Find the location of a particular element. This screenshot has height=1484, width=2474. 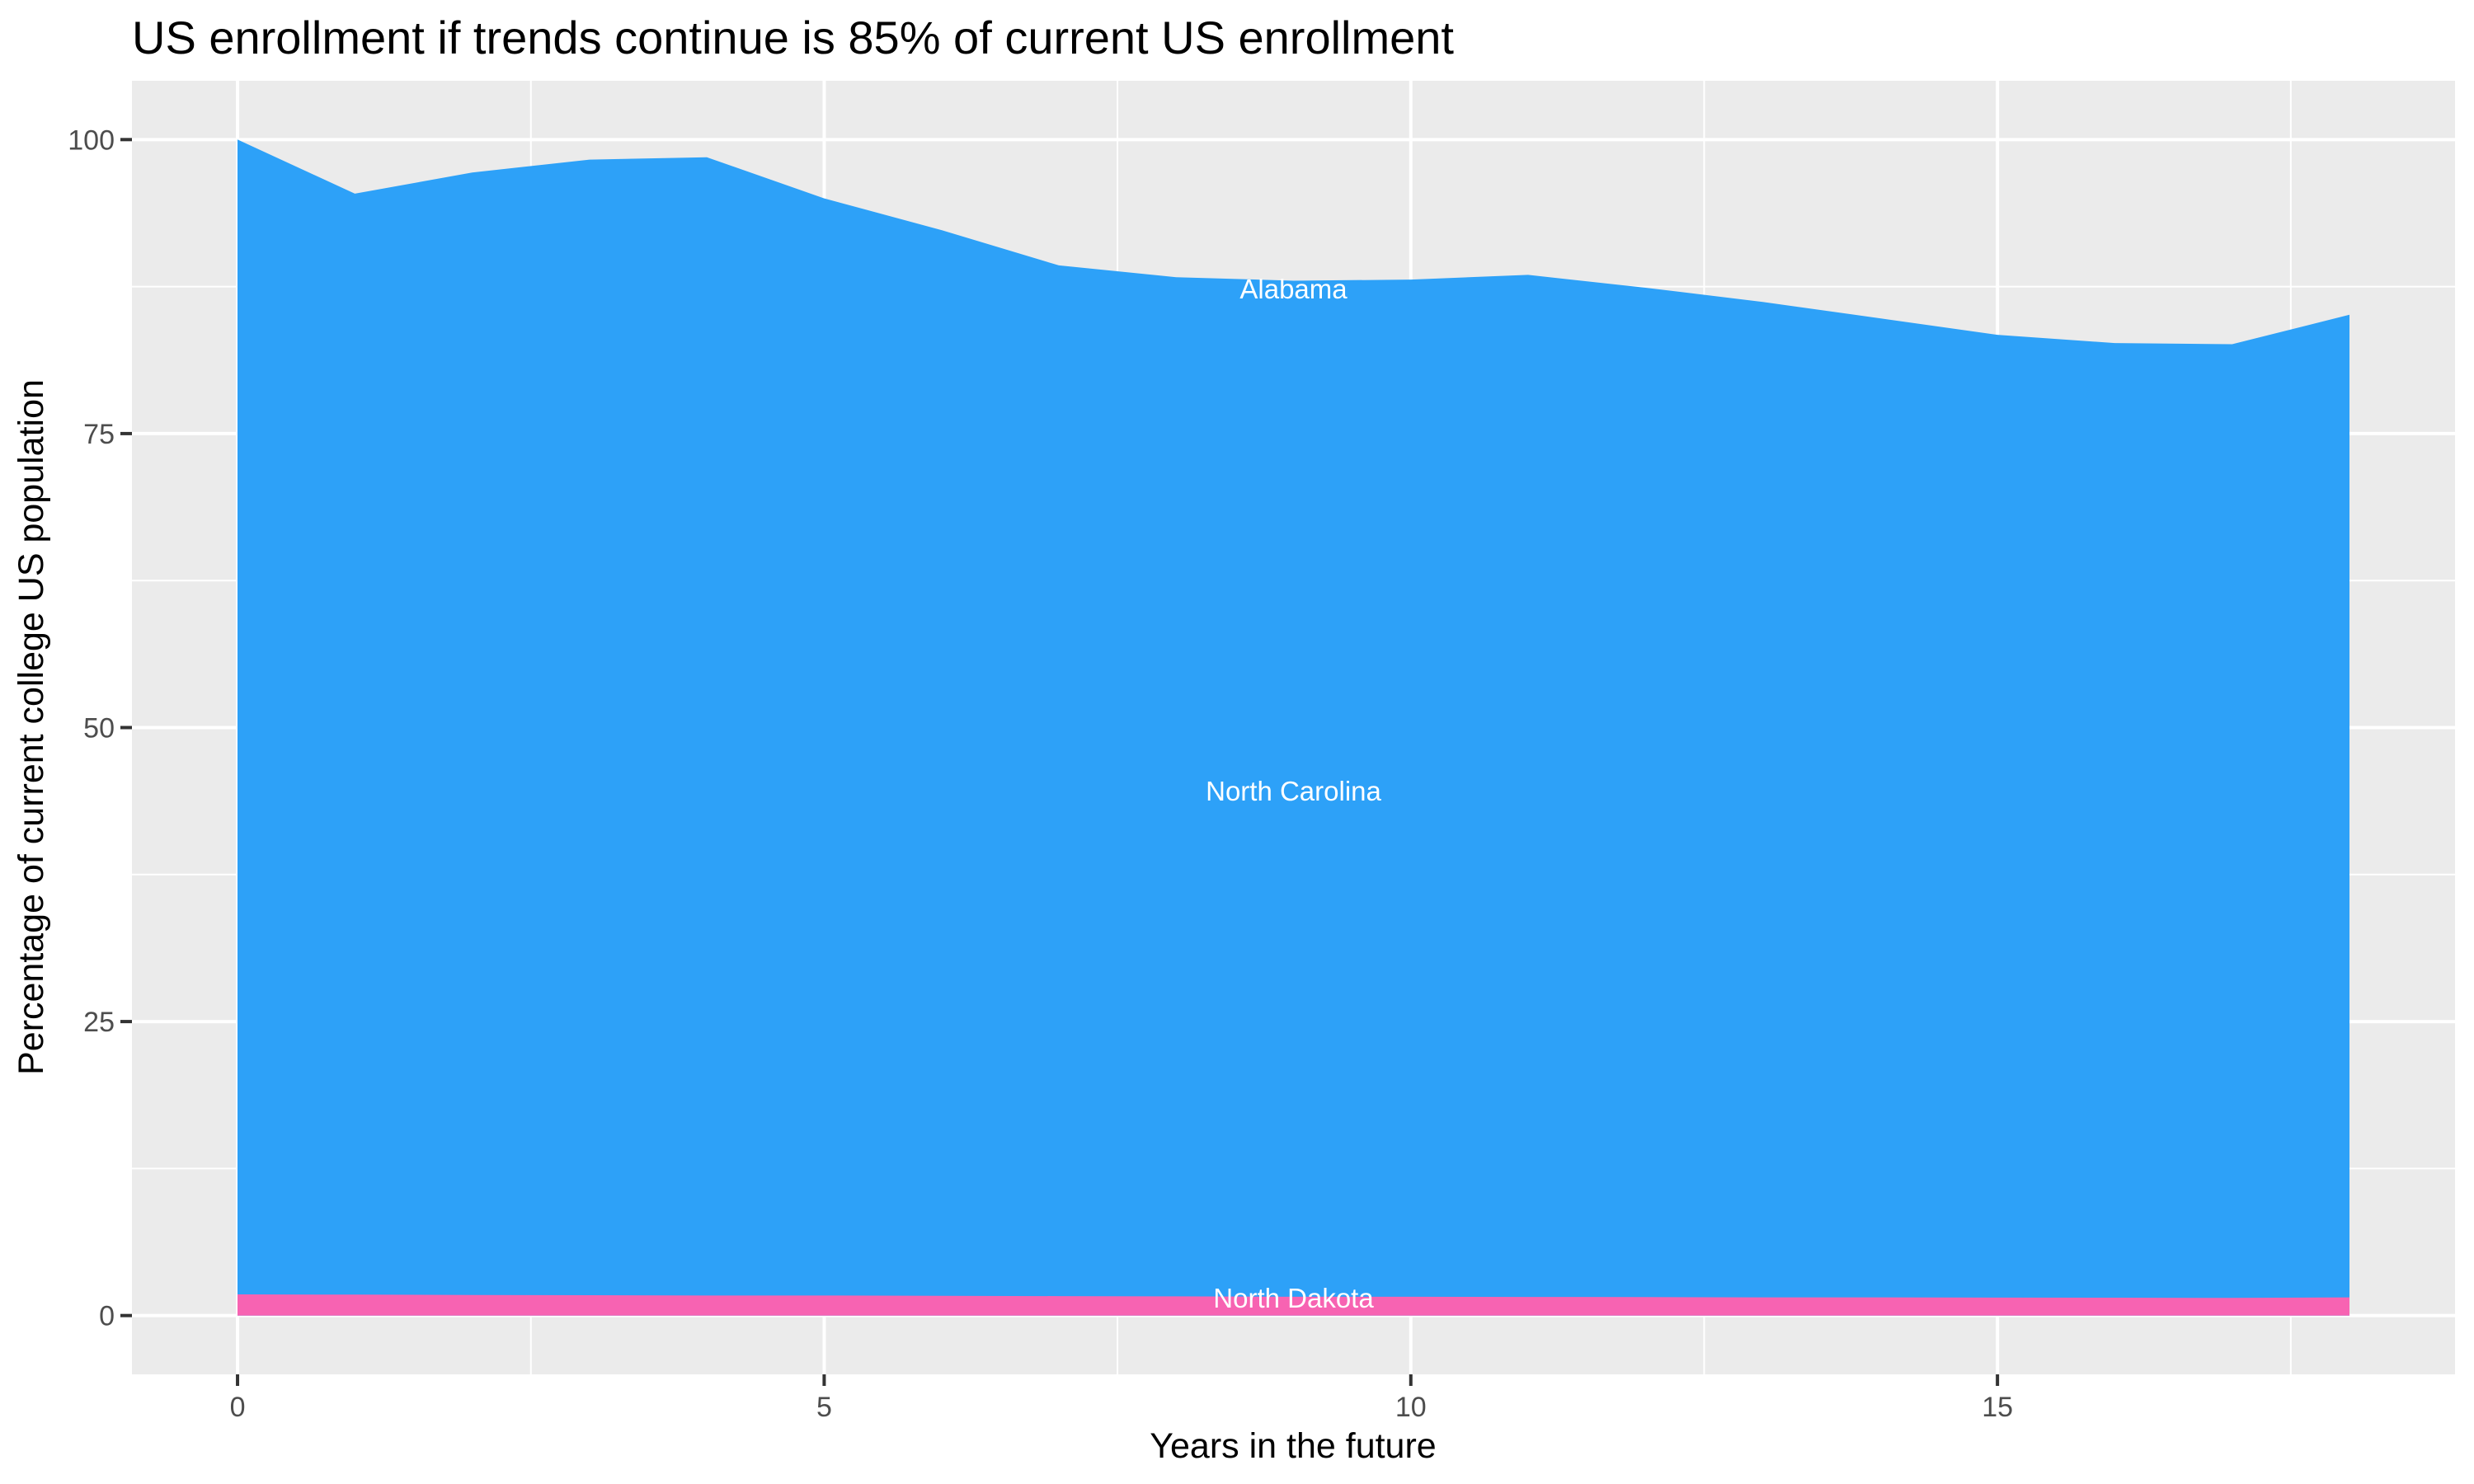

x-tick-label: 5 is located at coordinates (824, 1407).